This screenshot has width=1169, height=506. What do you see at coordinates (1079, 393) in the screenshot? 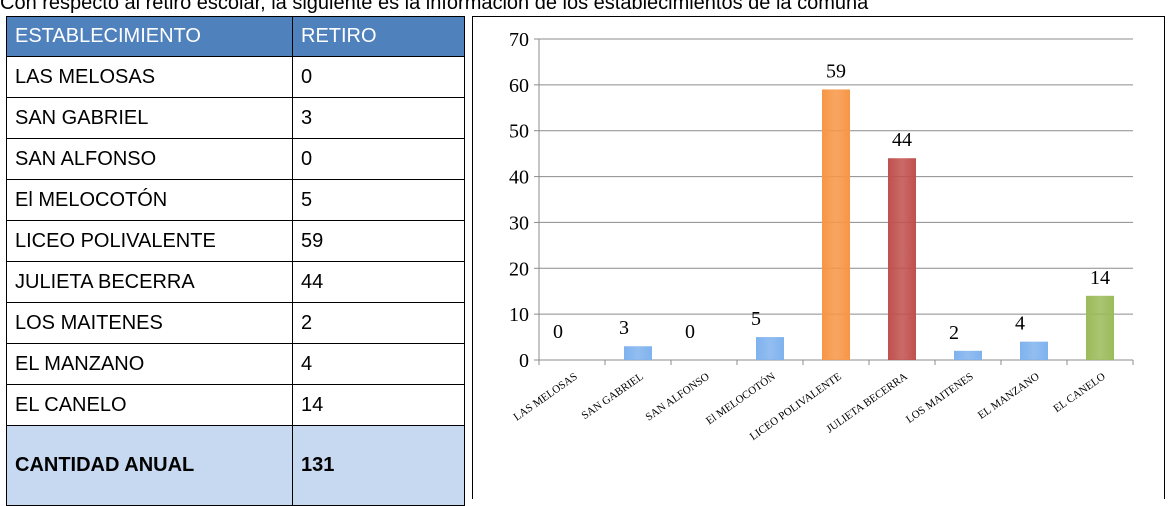
I see `category-label: EL CANELO` at bounding box center [1079, 393].